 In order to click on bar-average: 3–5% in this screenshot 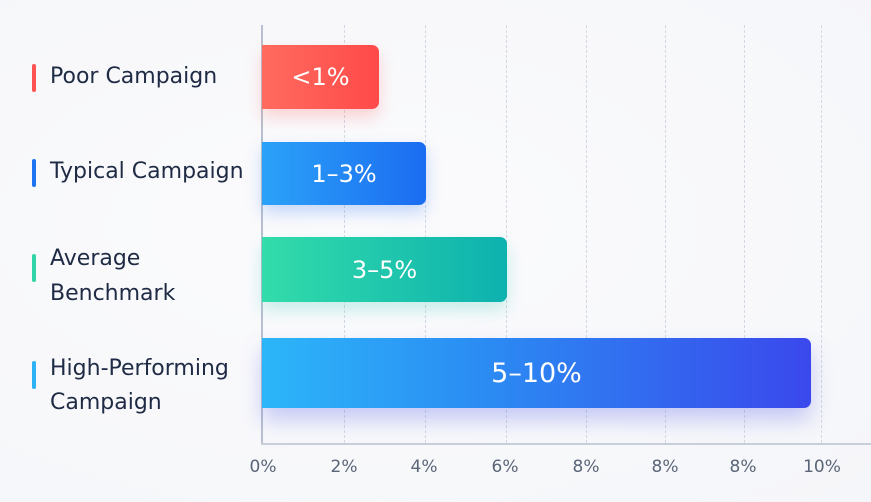, I will do `click(384, 269)`.